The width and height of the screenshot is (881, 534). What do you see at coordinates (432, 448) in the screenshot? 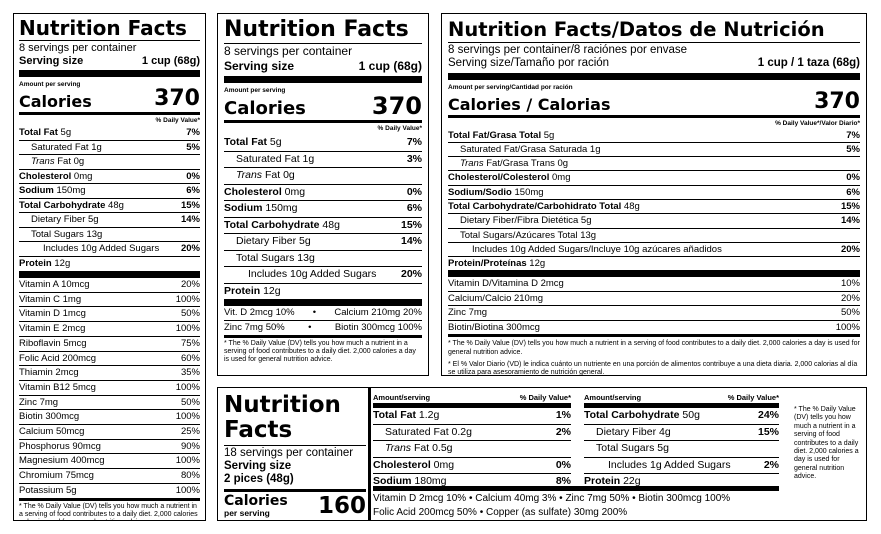
I see `nutrient-amount: Fat 0.5g` at bounding box center [432, 448].